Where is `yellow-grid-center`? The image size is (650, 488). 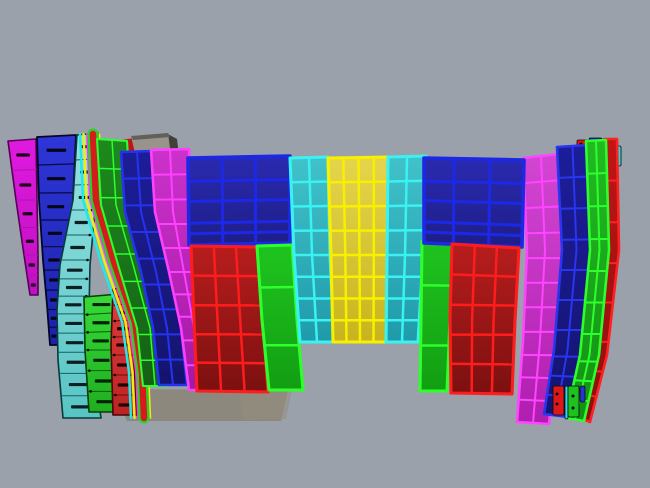
yellow-grid-center is located at coordinates (358, 249).